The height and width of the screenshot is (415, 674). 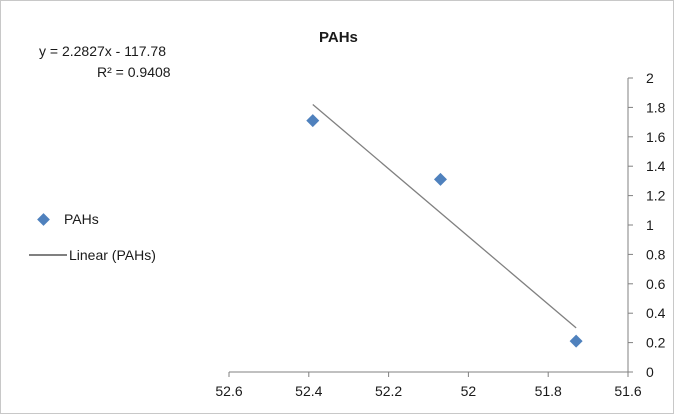 What do you see at coordinates (43, 219) in the screenshot?
I see `diamond-marker-icon` at bounding box center [43, 219].